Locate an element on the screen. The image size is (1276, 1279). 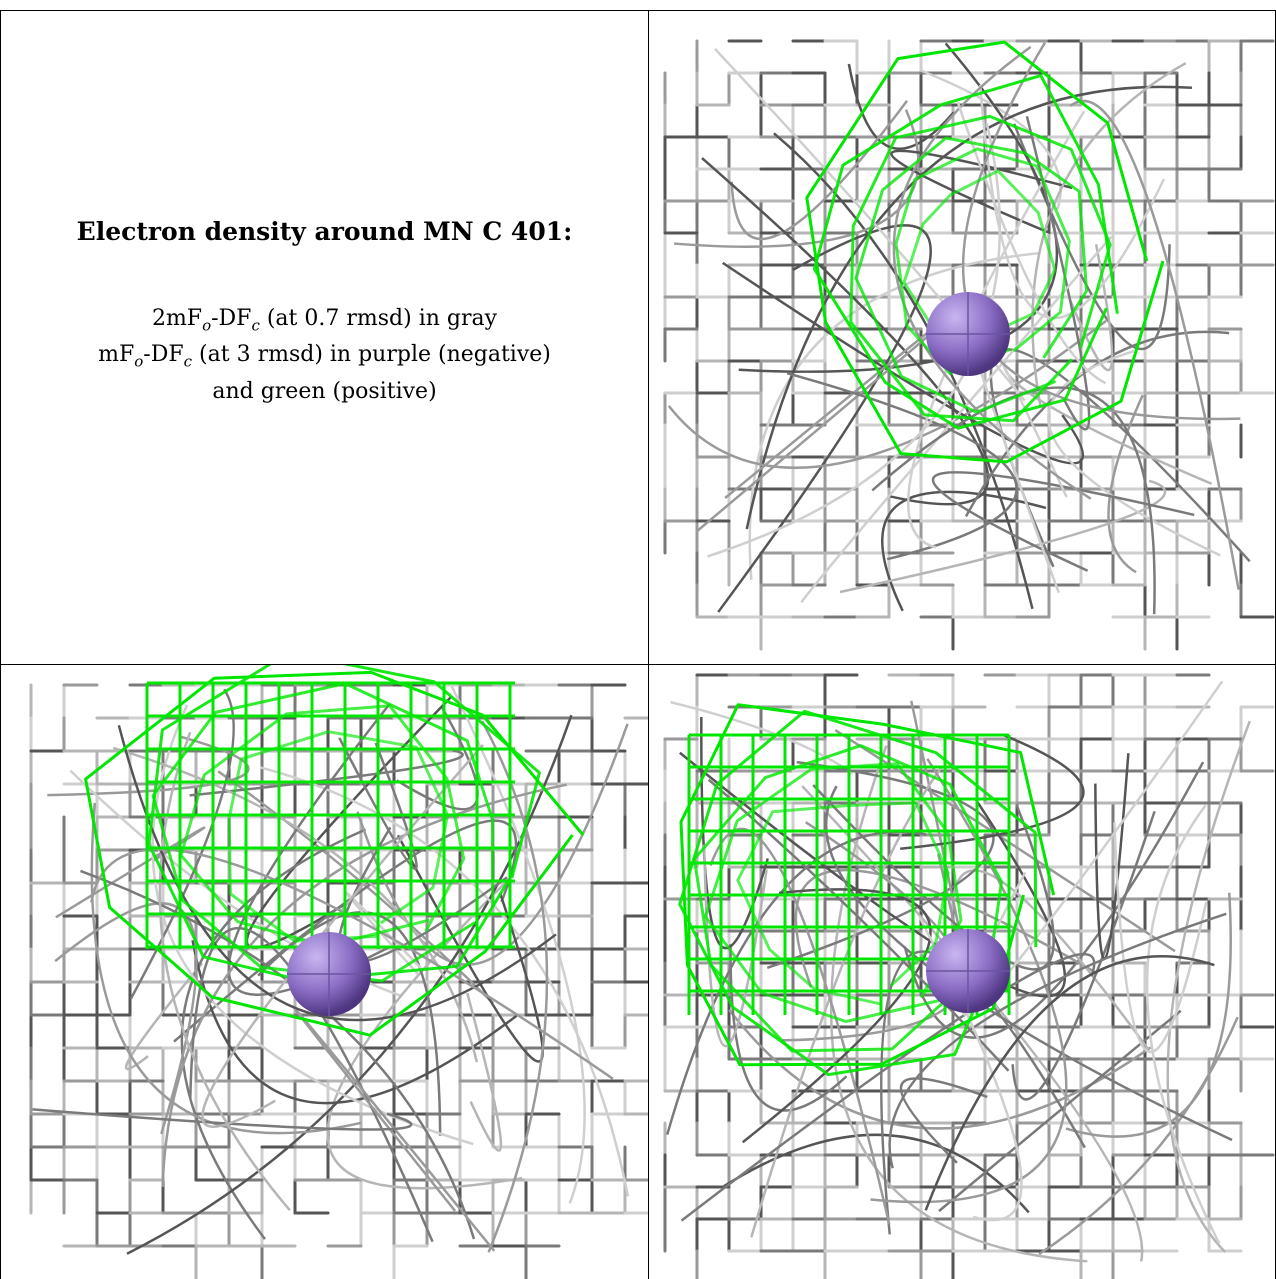
table-center-rule is located at coordinates (648, 644).